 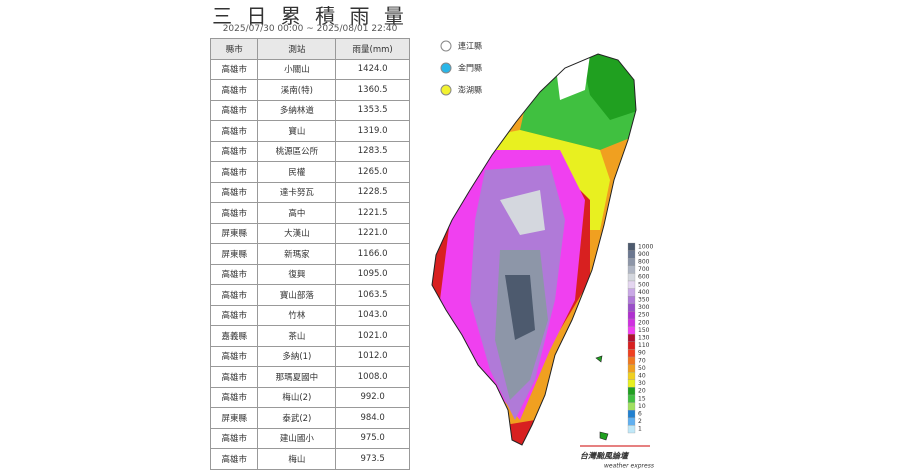 What do you see at coordinates (297, 49) in the screenshot?
I see `column-header: 測站` at bounding box center [297, 49].